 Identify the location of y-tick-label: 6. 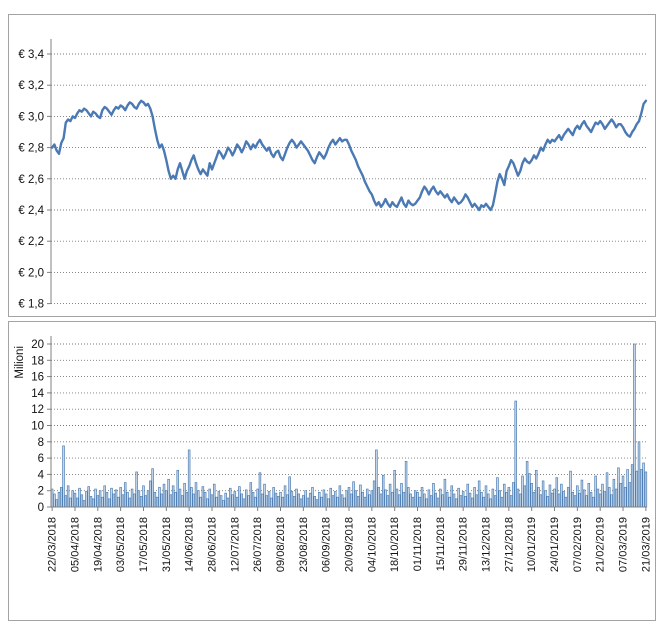
(41, 459).